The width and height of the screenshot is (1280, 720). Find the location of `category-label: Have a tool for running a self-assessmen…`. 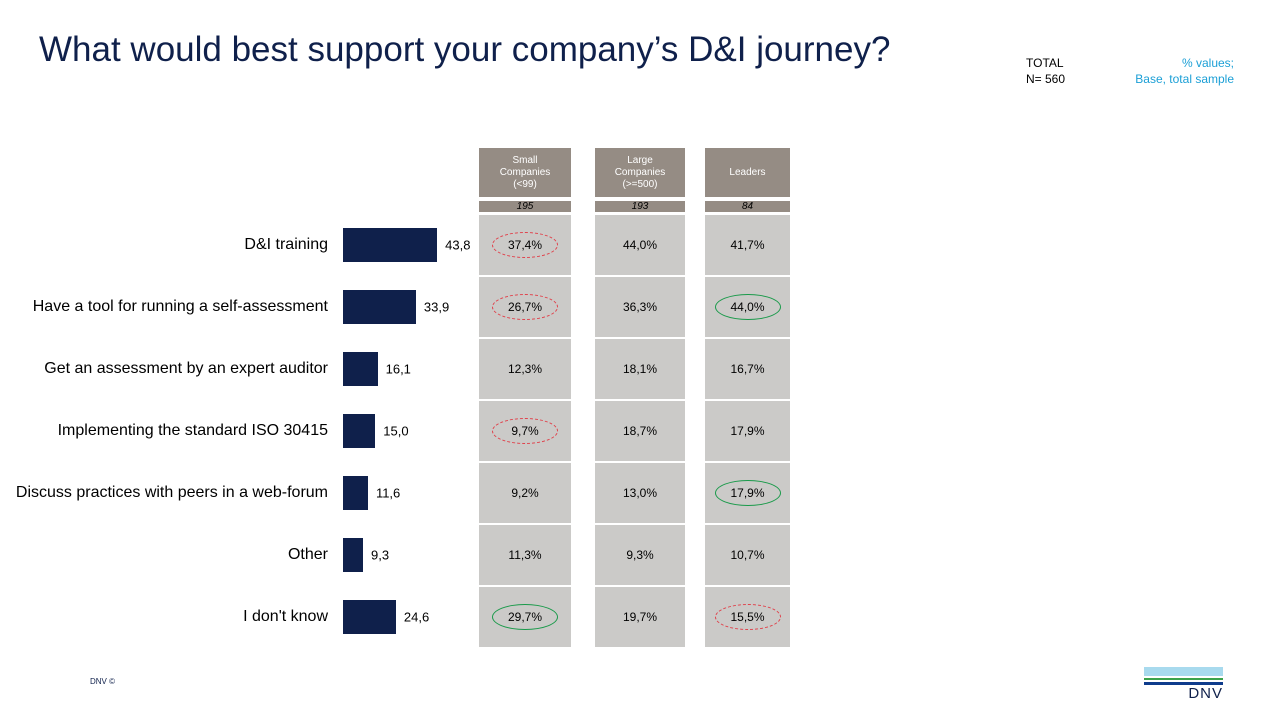

category-label: Have a tool for running a self-assessmen… is located at coordinates (180, 306).